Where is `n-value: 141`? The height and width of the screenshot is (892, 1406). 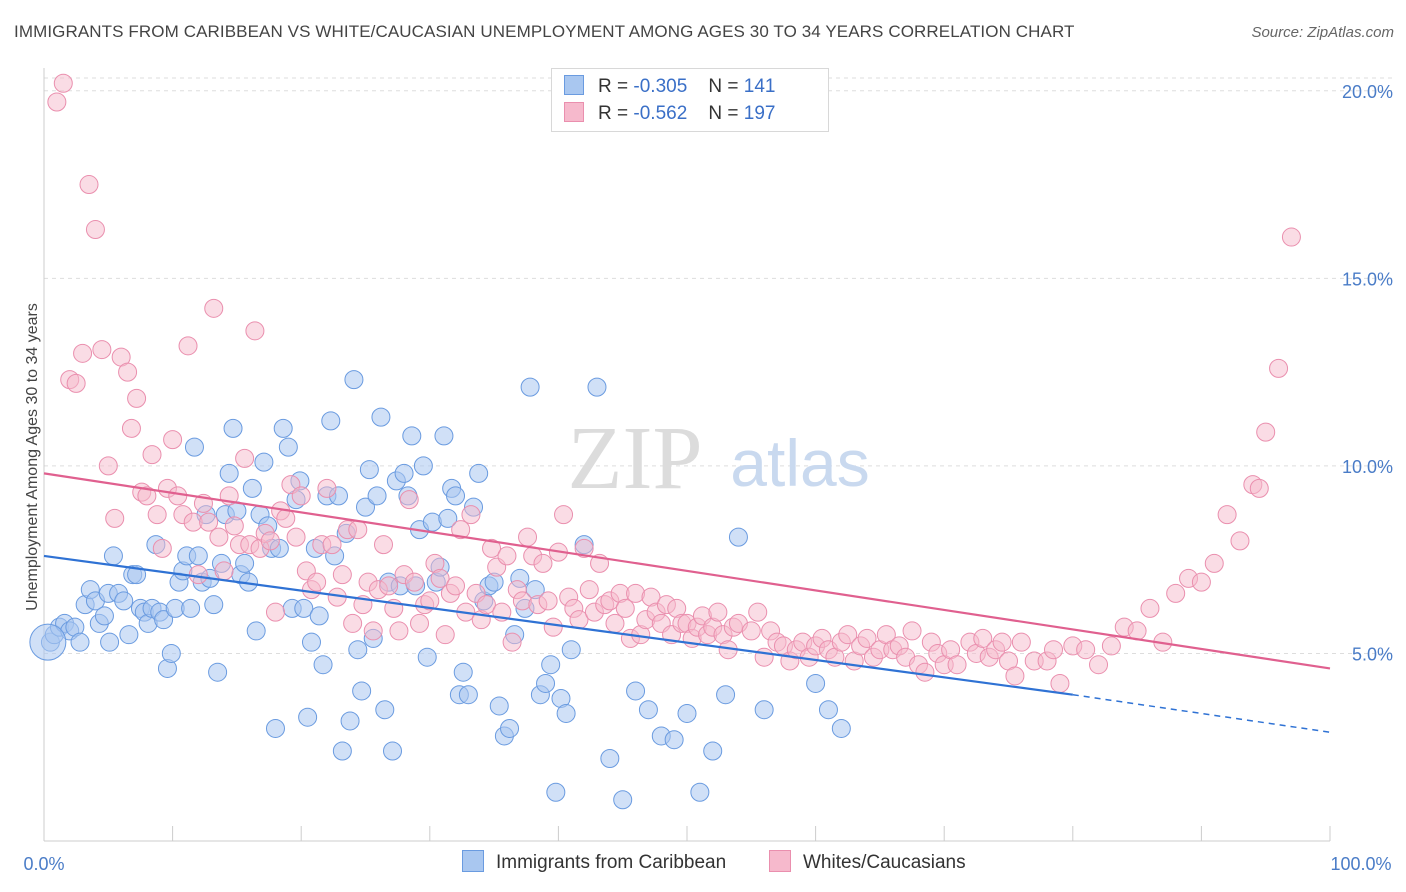 n-value: 141 is located at coordinates (759, 86).